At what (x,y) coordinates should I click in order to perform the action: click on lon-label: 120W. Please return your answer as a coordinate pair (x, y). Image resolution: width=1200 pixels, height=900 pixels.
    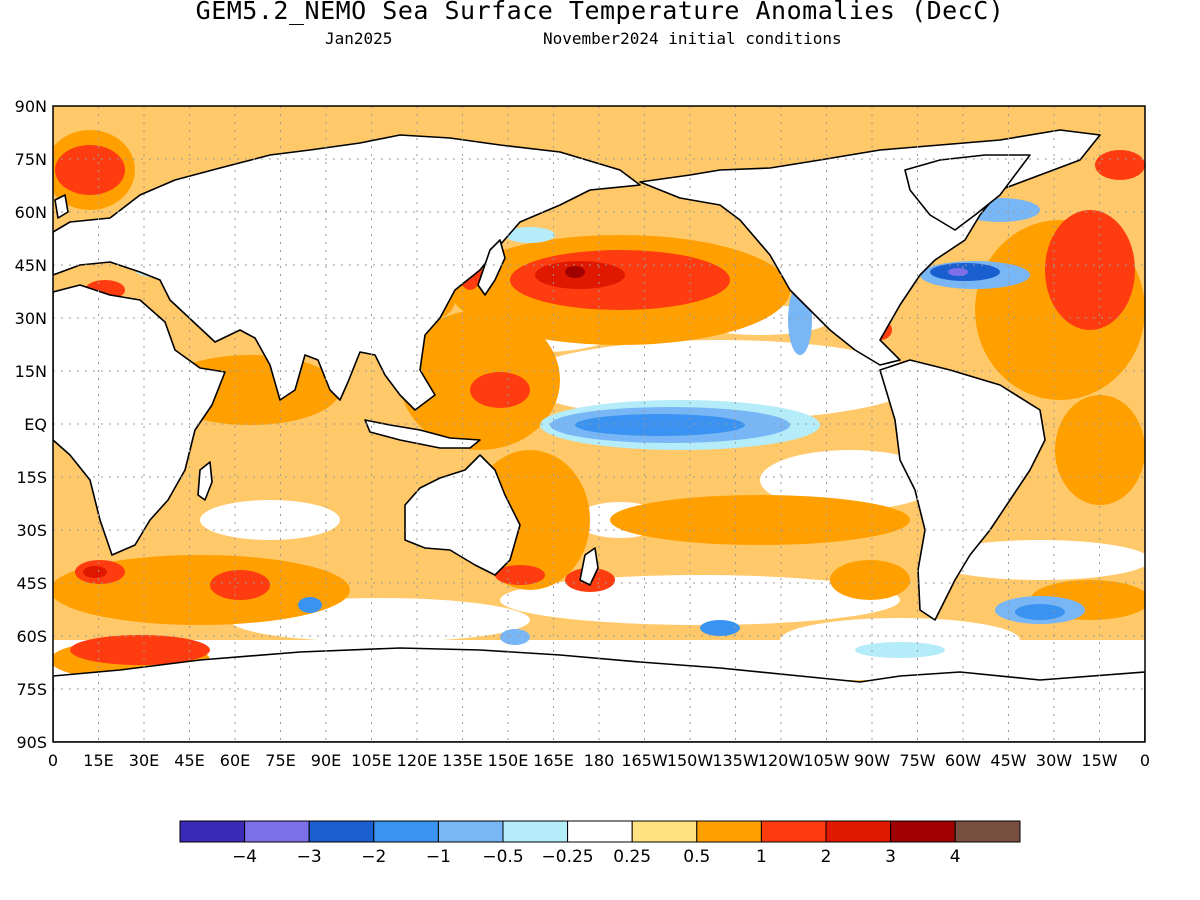
    Looking at the image, I should click on (781, 760).